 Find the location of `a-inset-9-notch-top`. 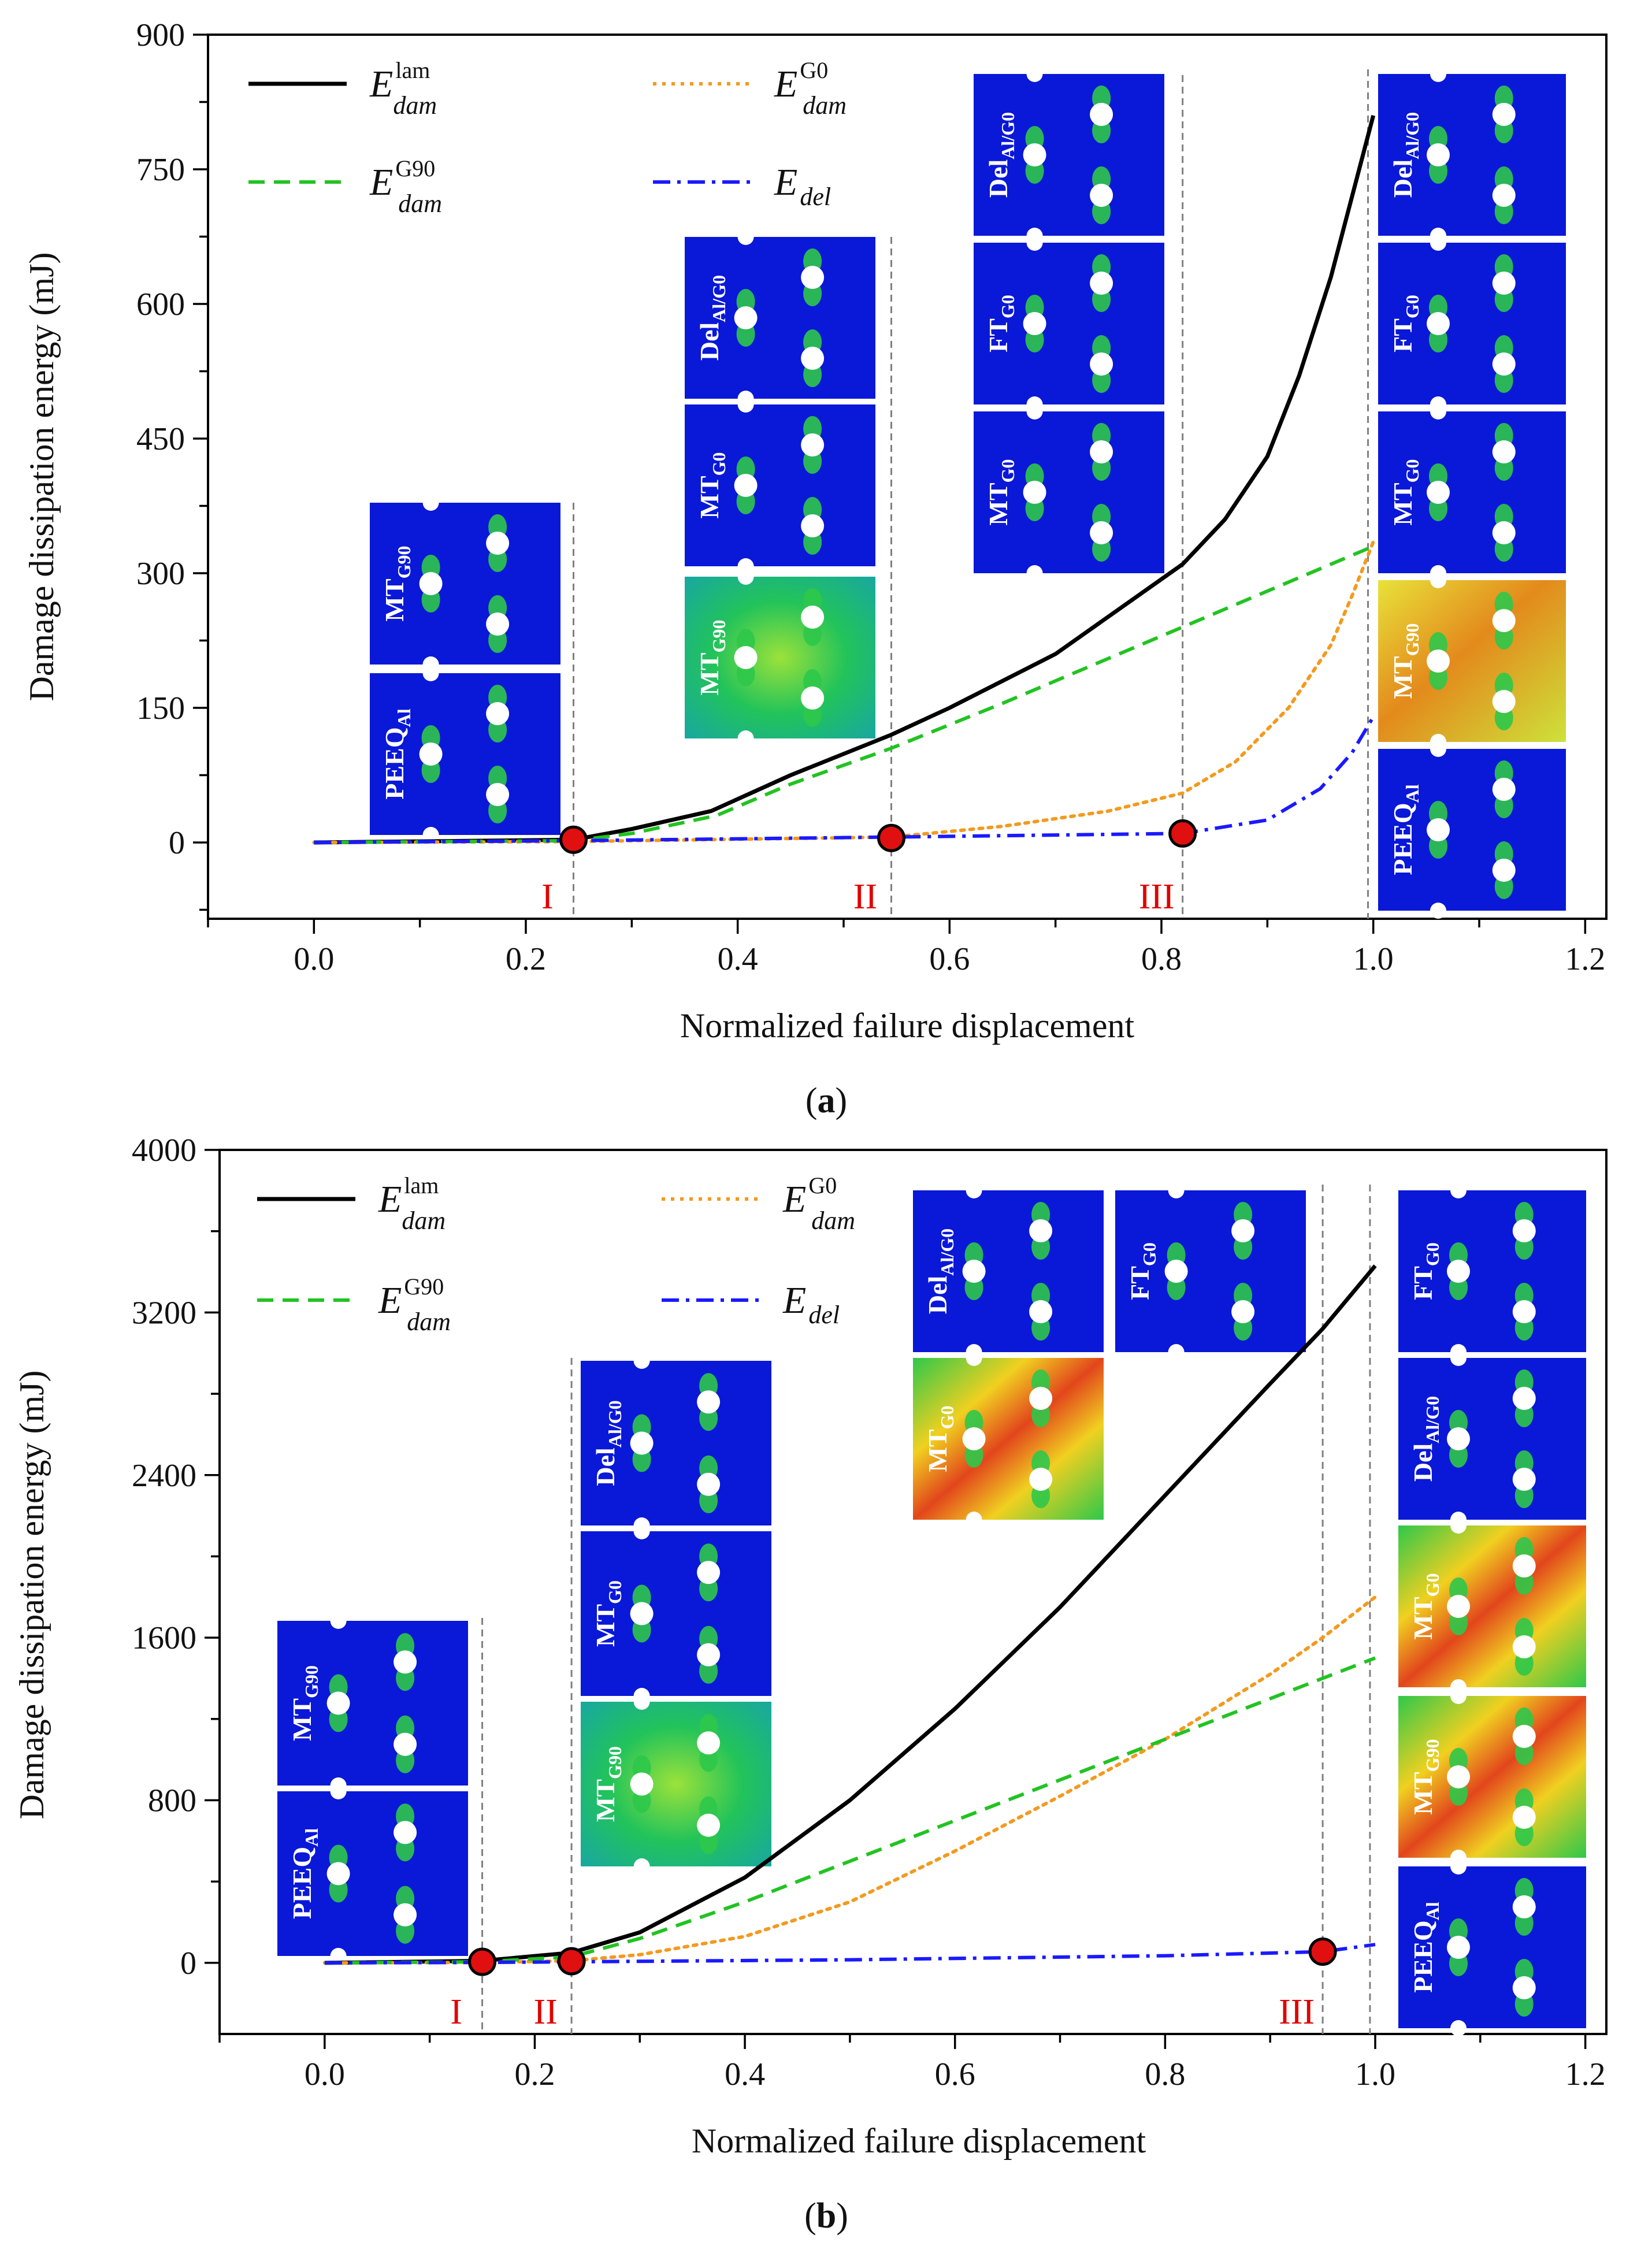

a-inset-9-notch-top is located at coordinates (1438, 243).